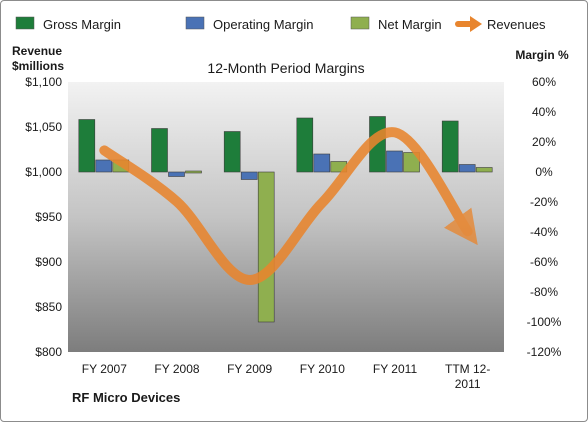 The width and height of the screenshot is (588, 422). What do you see at coordinates (544, 352) in the screenshot?
I see `right-tick-label: -120%` at bounding box center [544, 352].